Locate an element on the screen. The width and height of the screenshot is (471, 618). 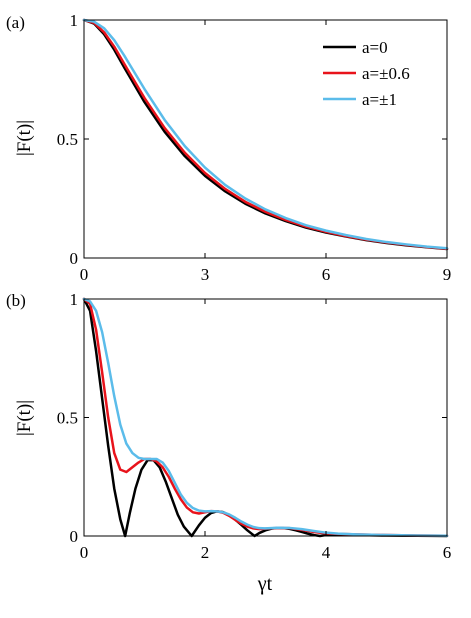
panel-b-x-axis-label: γt is located at coordinates (265, 584).